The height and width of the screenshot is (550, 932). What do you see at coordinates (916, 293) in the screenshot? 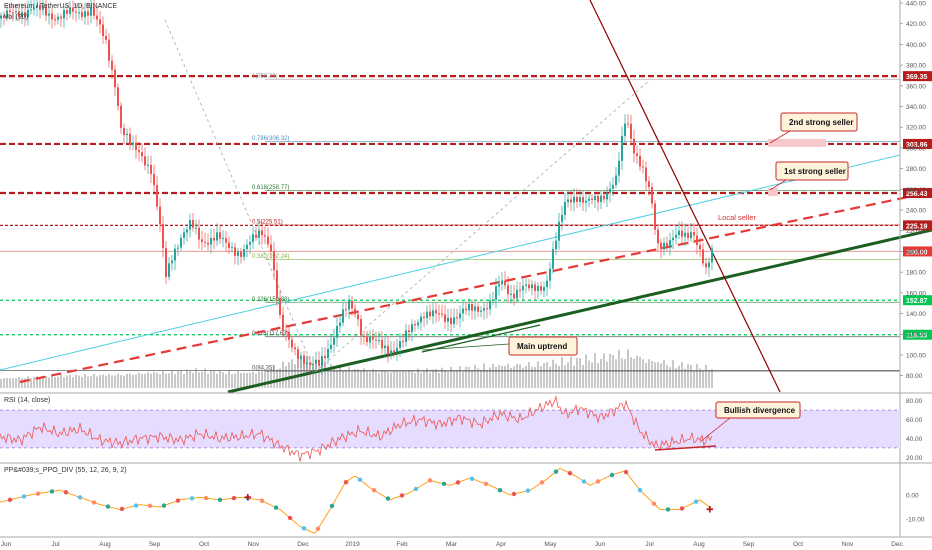
I see `price-tick-label: 160.00` at bounding box center [916, 293].